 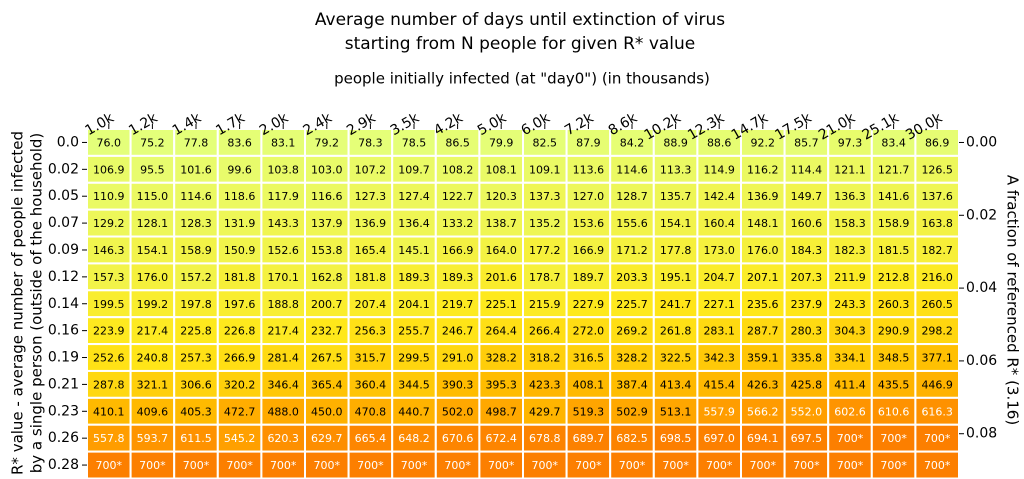 What do you see at coordinates (545, 438) in the screenshot?
I see `cell-label: 678.8` at bounding box center [545, 438].